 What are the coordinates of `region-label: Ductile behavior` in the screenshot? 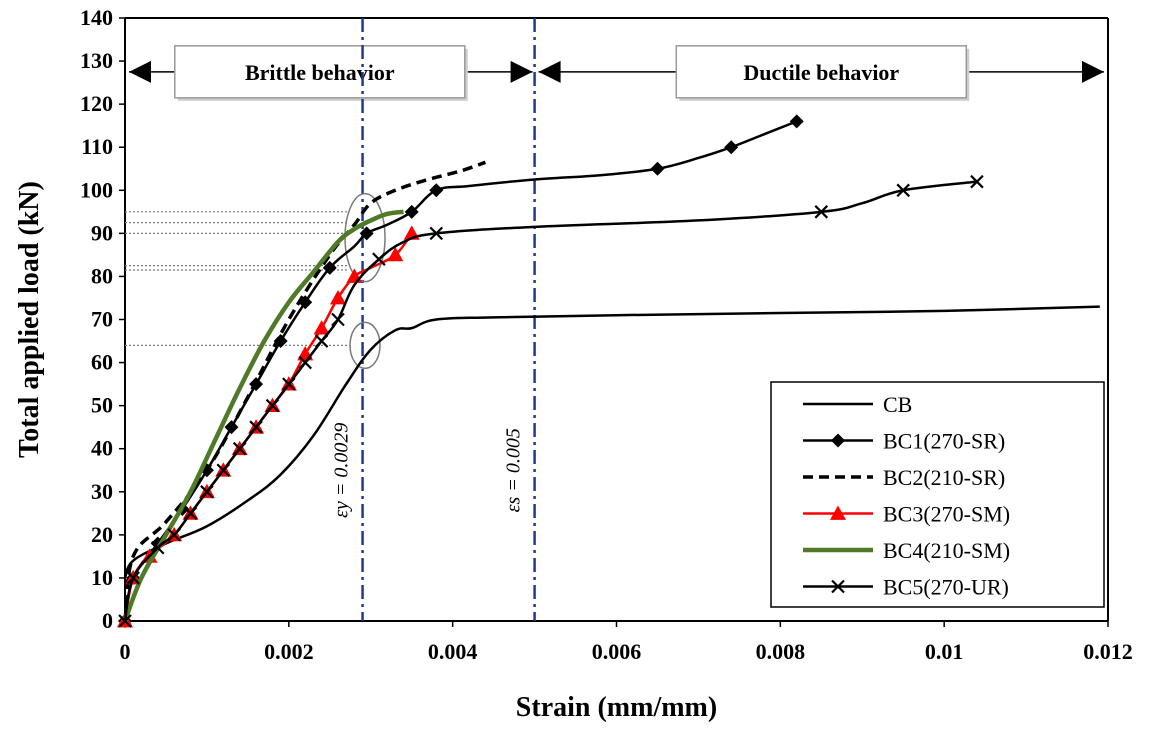 It's located at (821, 72).